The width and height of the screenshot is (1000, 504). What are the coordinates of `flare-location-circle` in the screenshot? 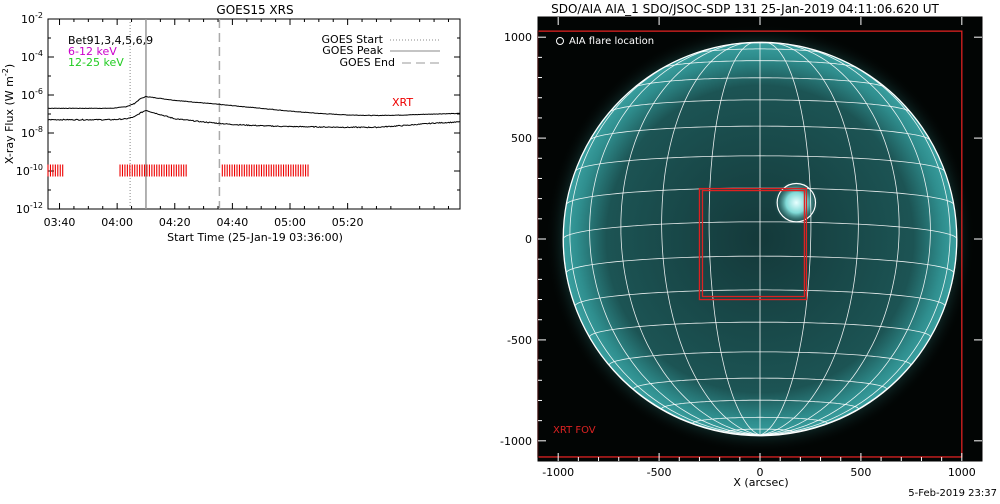 It's located at (796, 202).